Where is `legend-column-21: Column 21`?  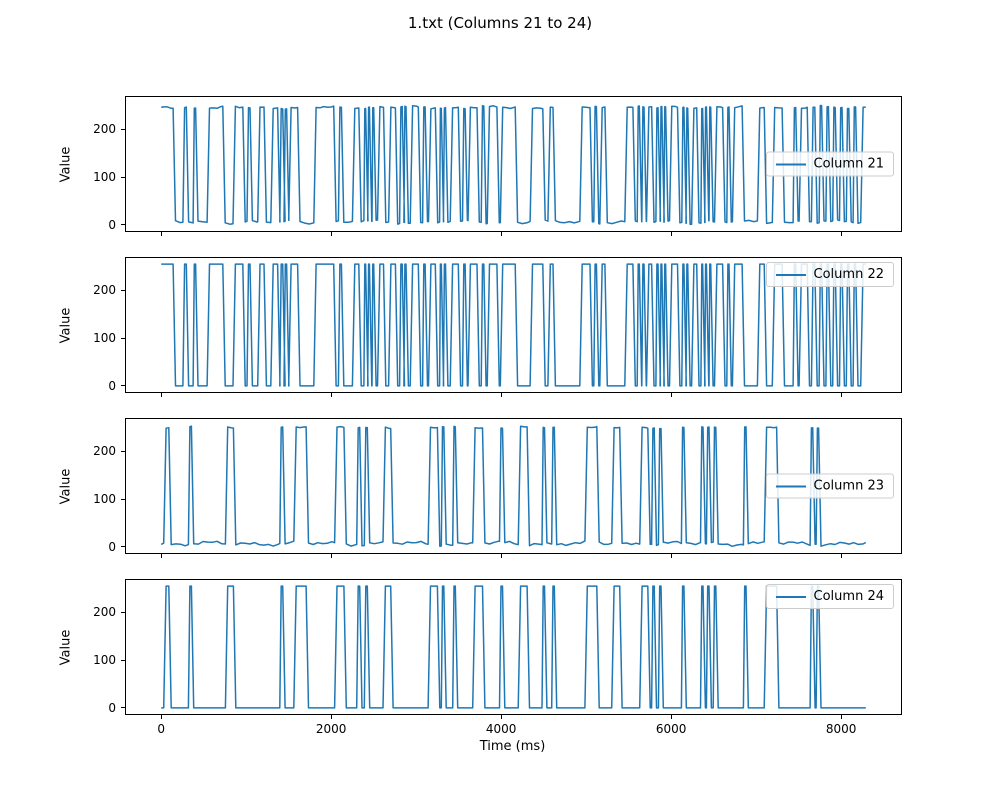 legend-column-21: Column 21 is located at coordinates (829, 164).